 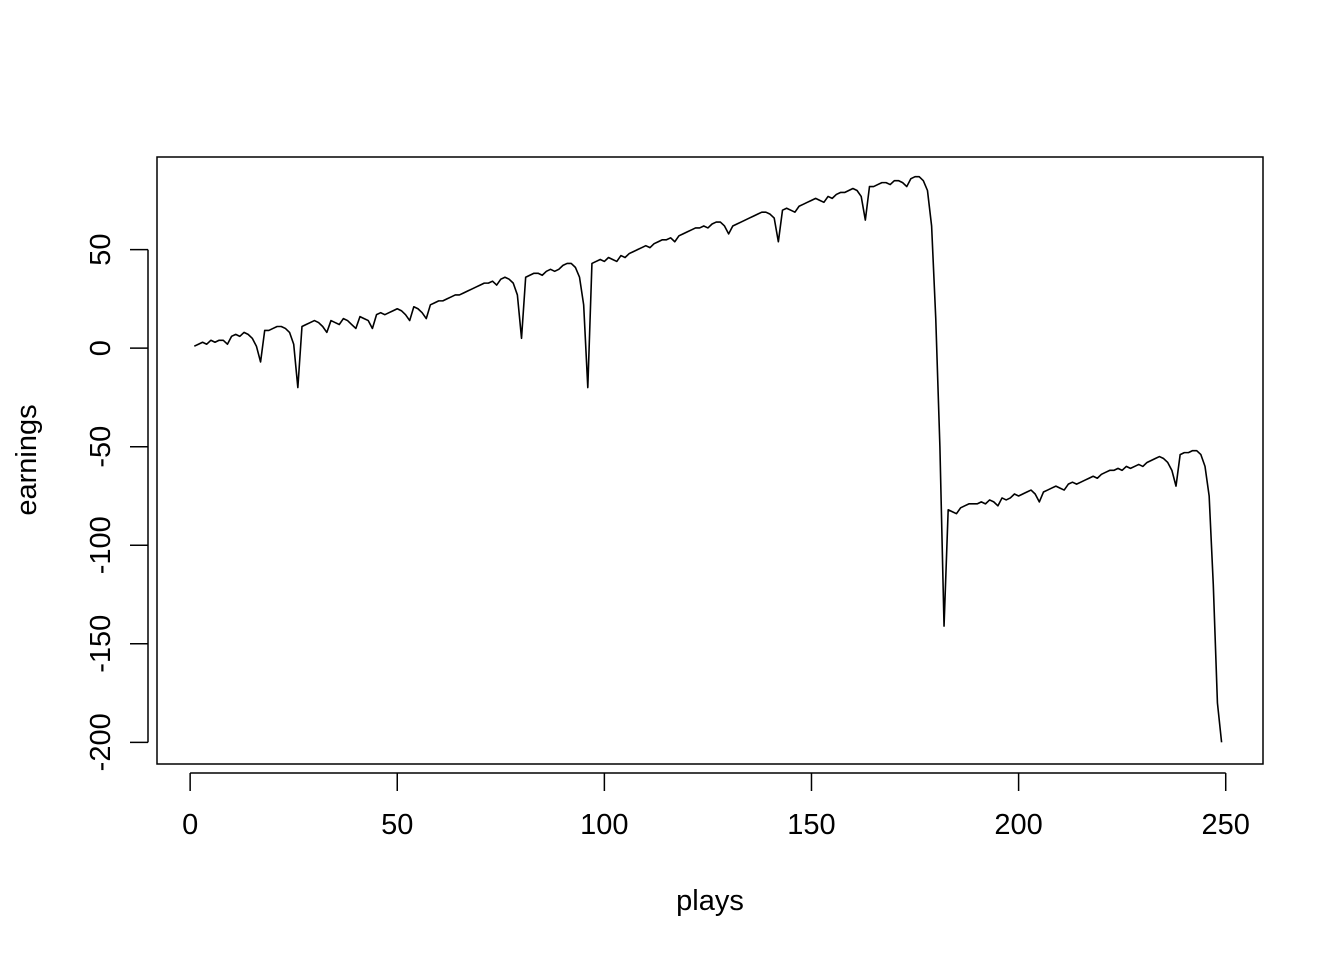 What do you see at coordinates (604, 825) in the screenshot?
I see `x-tick-label: 100` at bounding box center [604, 825].